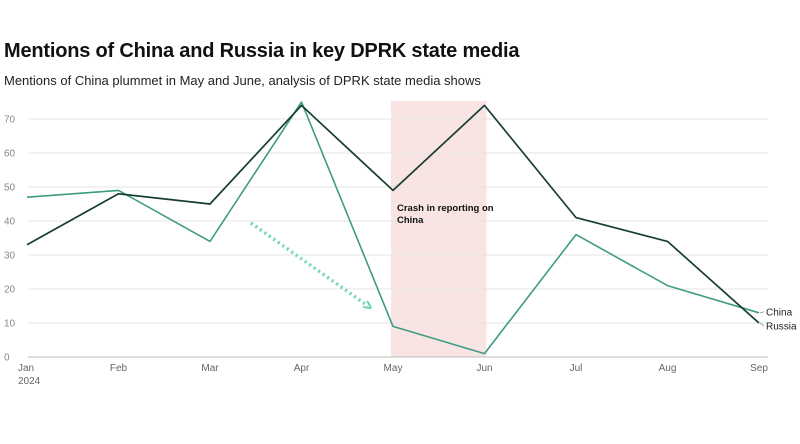 The width and height of the screenshot is (800, 444). What do you see at coordinates (410, 220) in the screenshot?
I see `annotation-text: China` at bounding box center [410, 220].